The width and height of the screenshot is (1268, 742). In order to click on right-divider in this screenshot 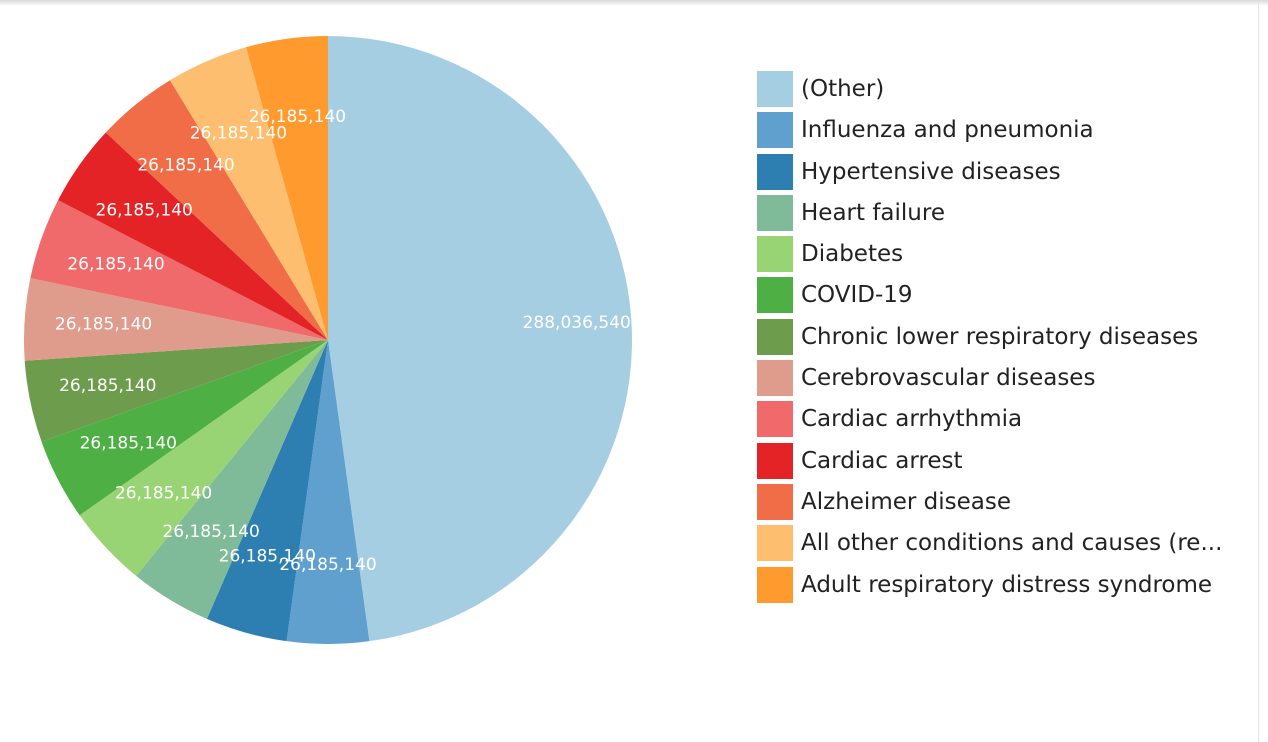, I will do `click(1258, 371)`.